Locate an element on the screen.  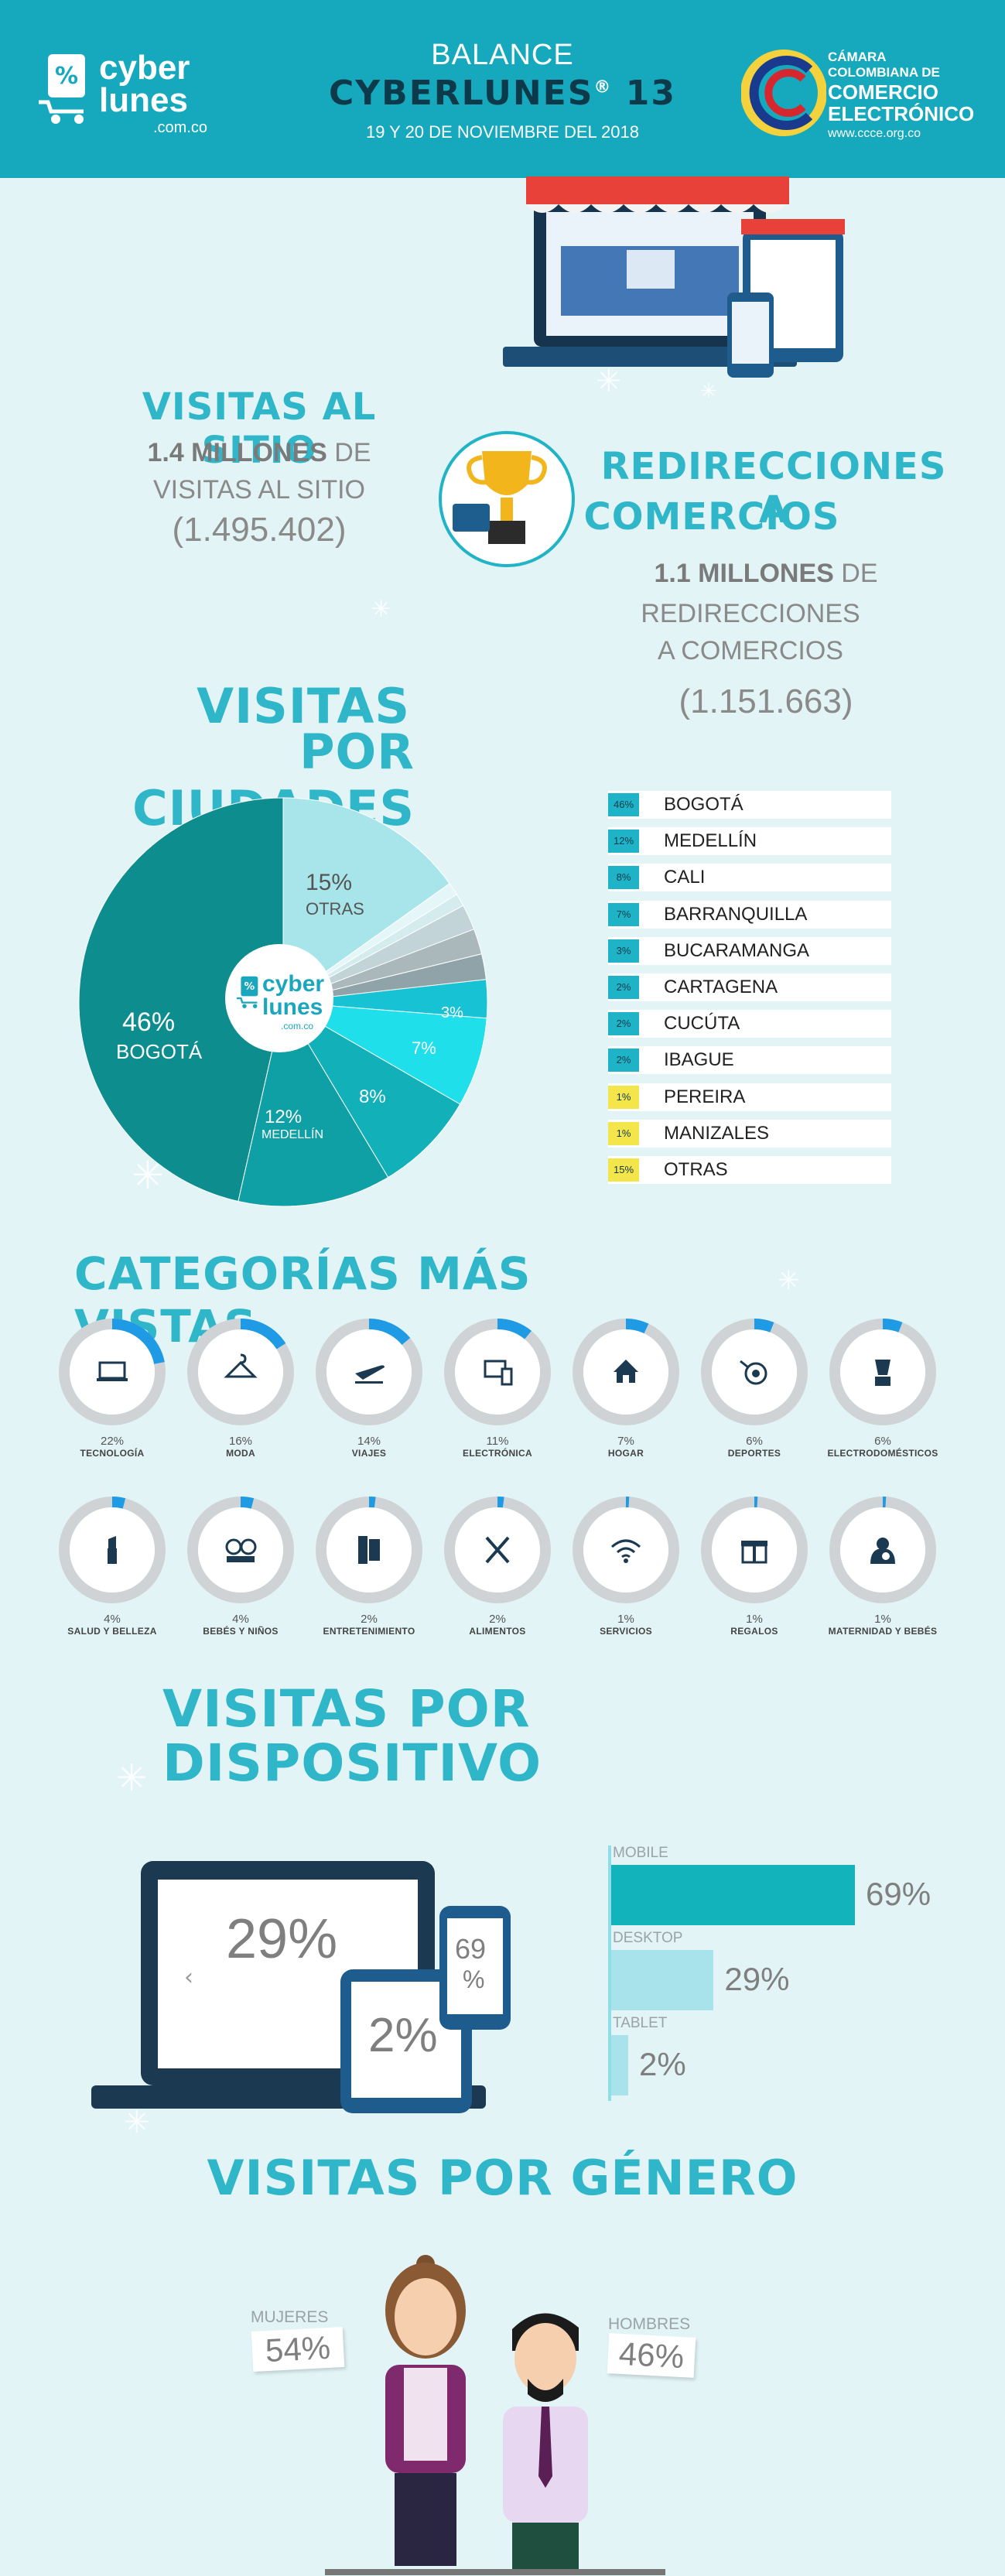
ring-face is located at coordinates (240, 1372).